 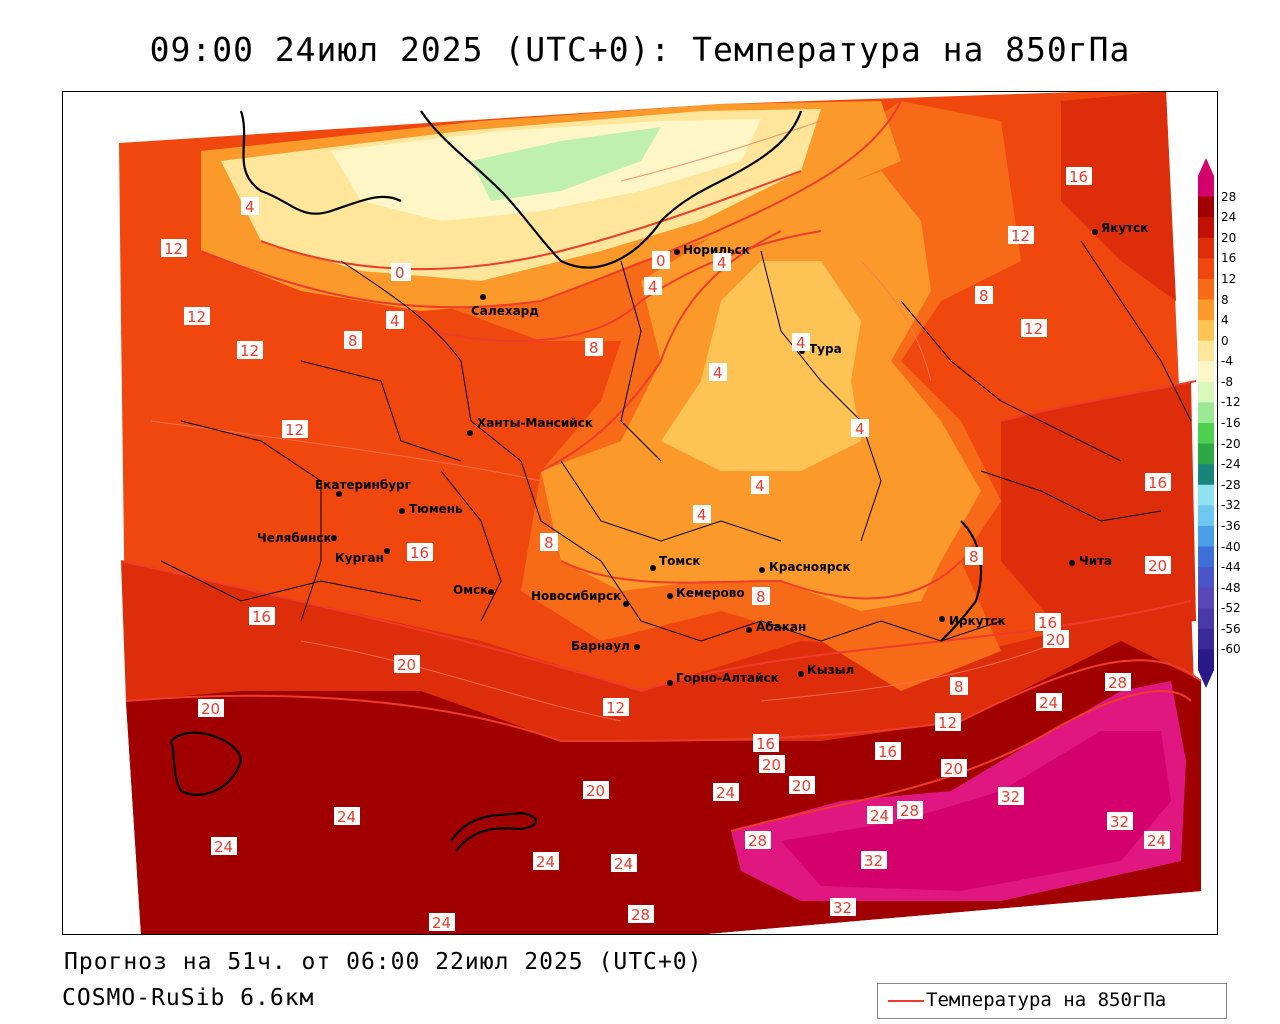 I want to click on color-scale-tick-label: -60, so click(x=1231, y=649).